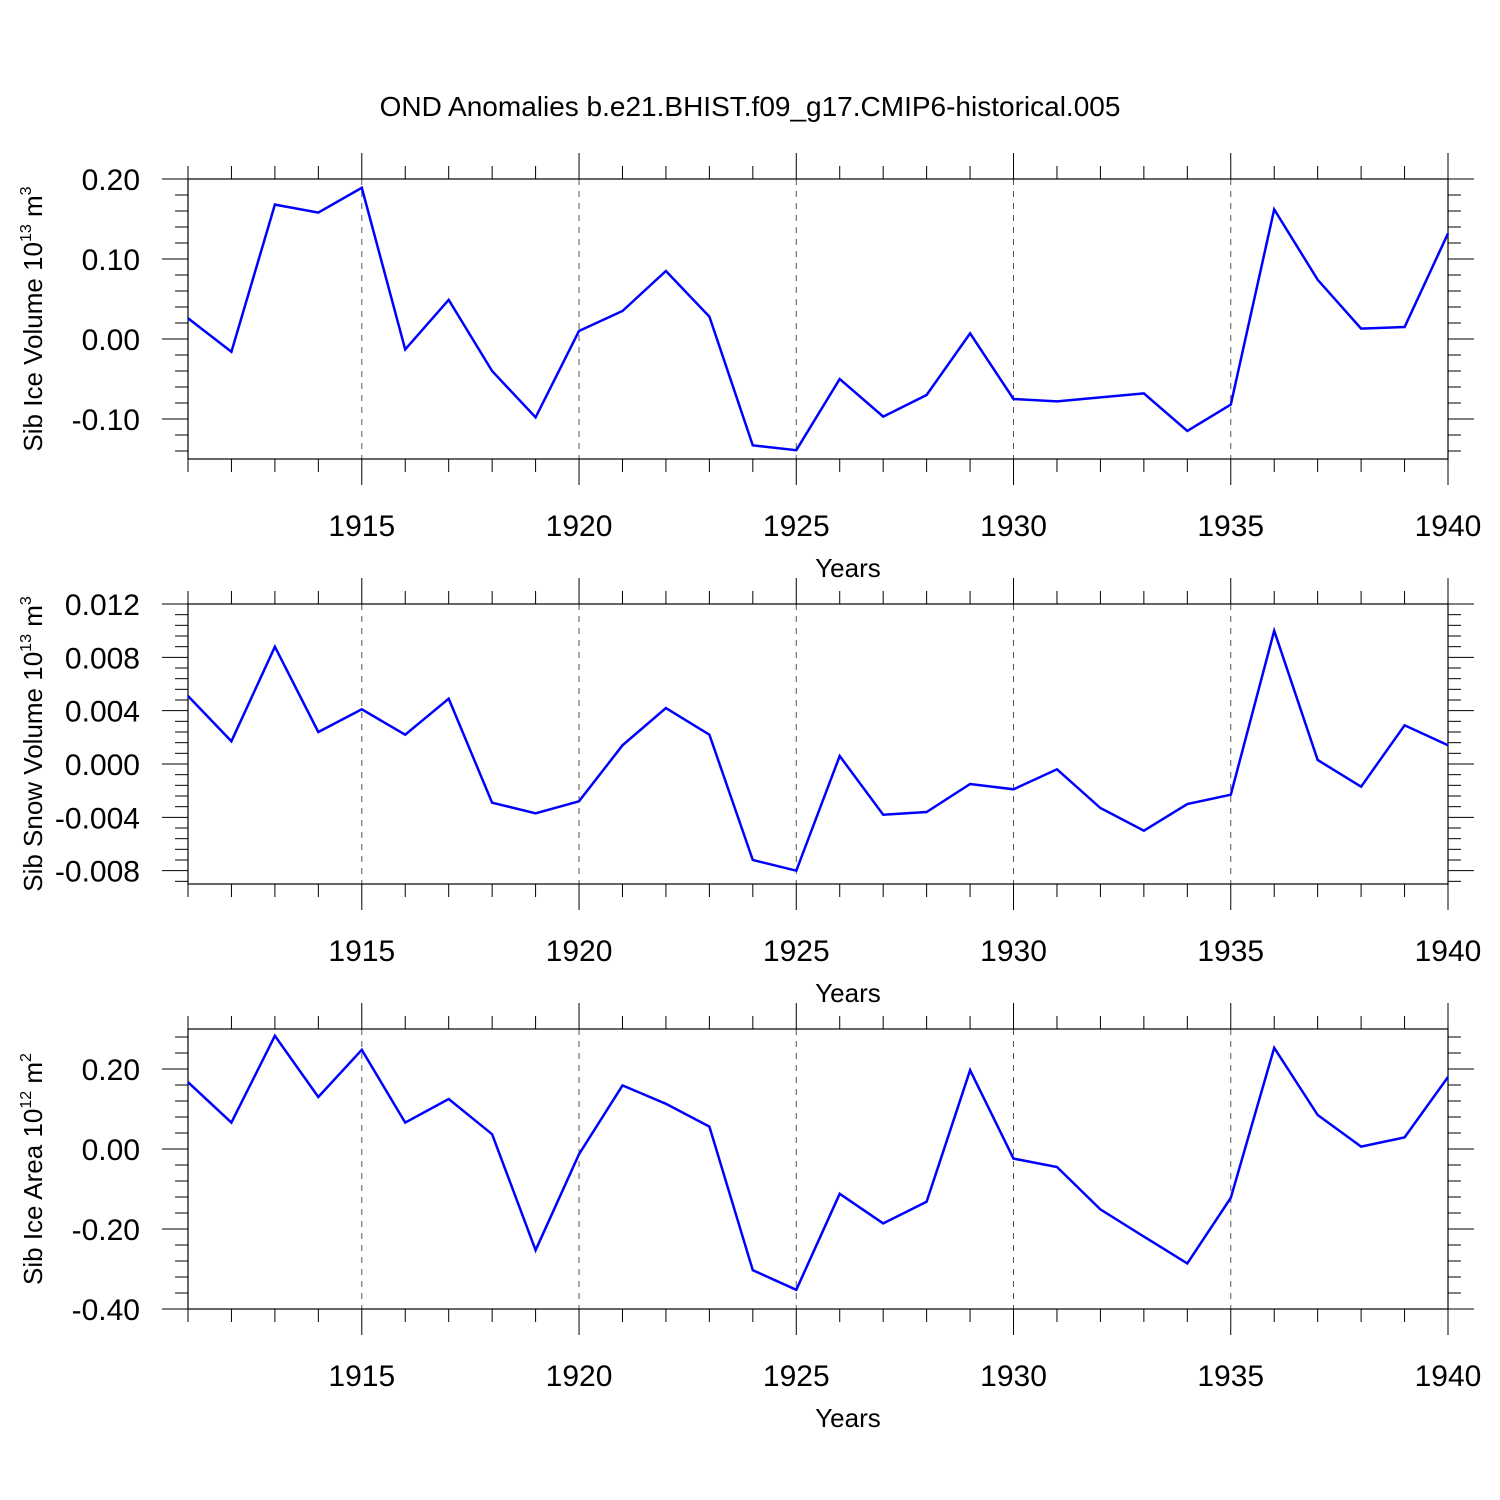 Image resolution: width=1500 pixels, height=1500 pixels. What do you see at coordinates (33, 209) in the screenshot?
I see `y-axis-label-unit: m` at bounding box center [33, 209].